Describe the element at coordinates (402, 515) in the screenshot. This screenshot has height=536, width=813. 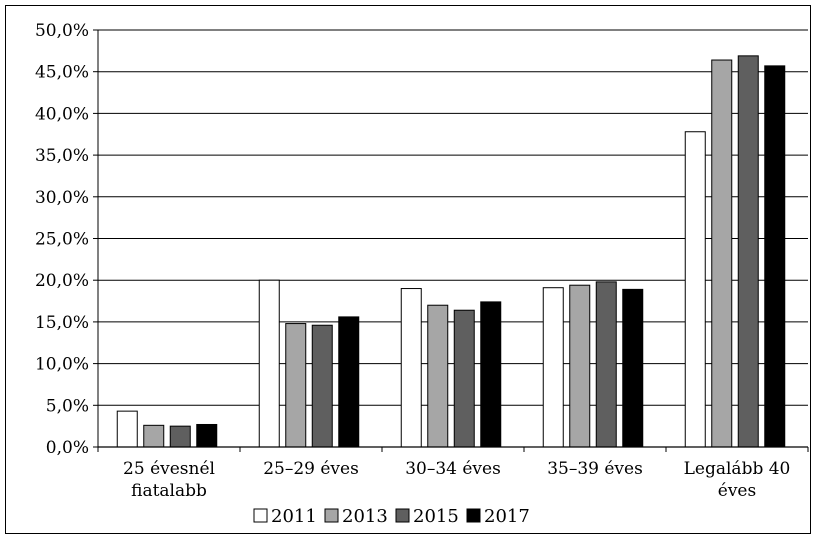
I see `legend-swatch-2015` at that location.